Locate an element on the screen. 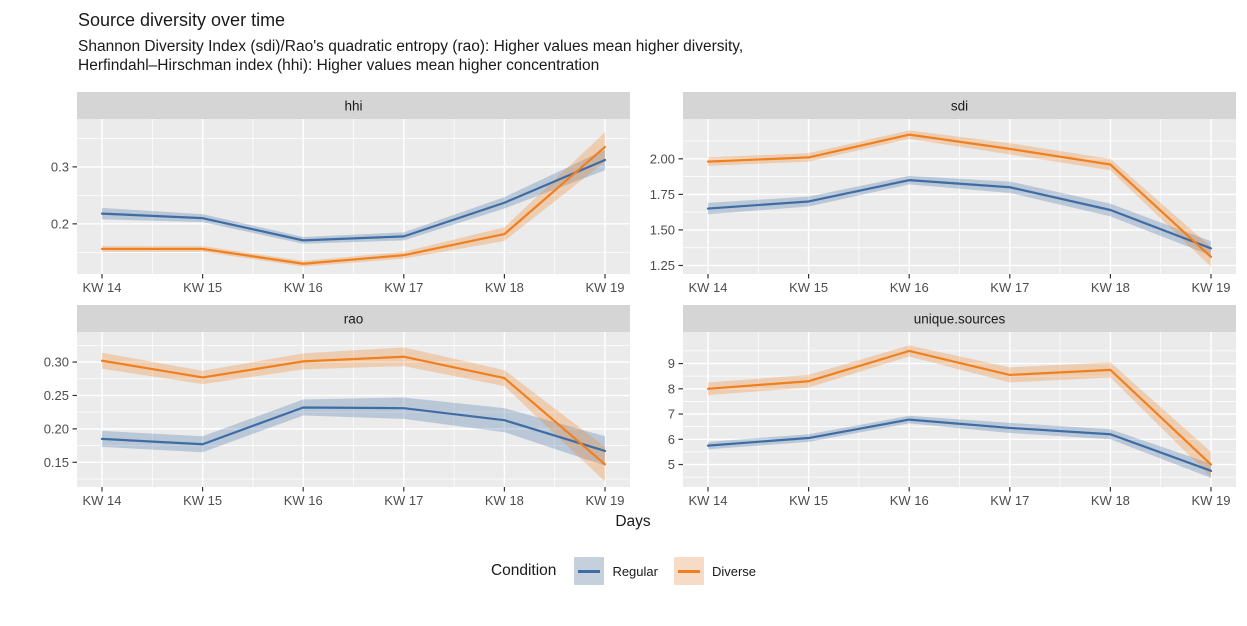  diverse-line-sdi is located at coordinates (959, 196).